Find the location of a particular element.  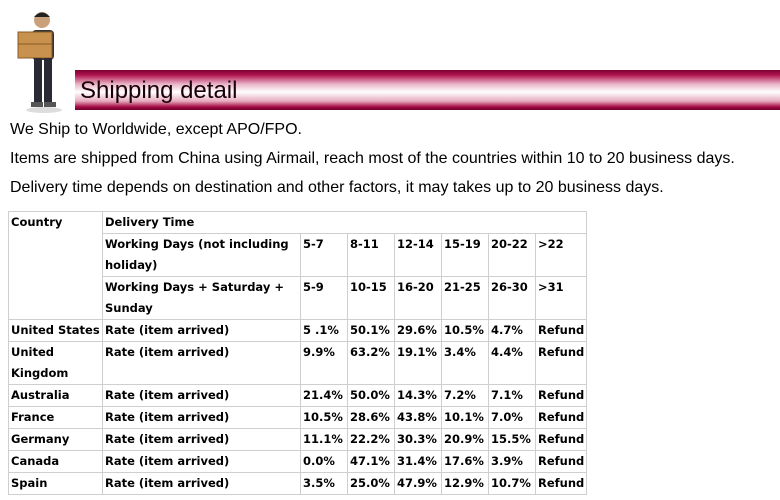

rate-value: 7.0% is located at coordinates (512, 417).